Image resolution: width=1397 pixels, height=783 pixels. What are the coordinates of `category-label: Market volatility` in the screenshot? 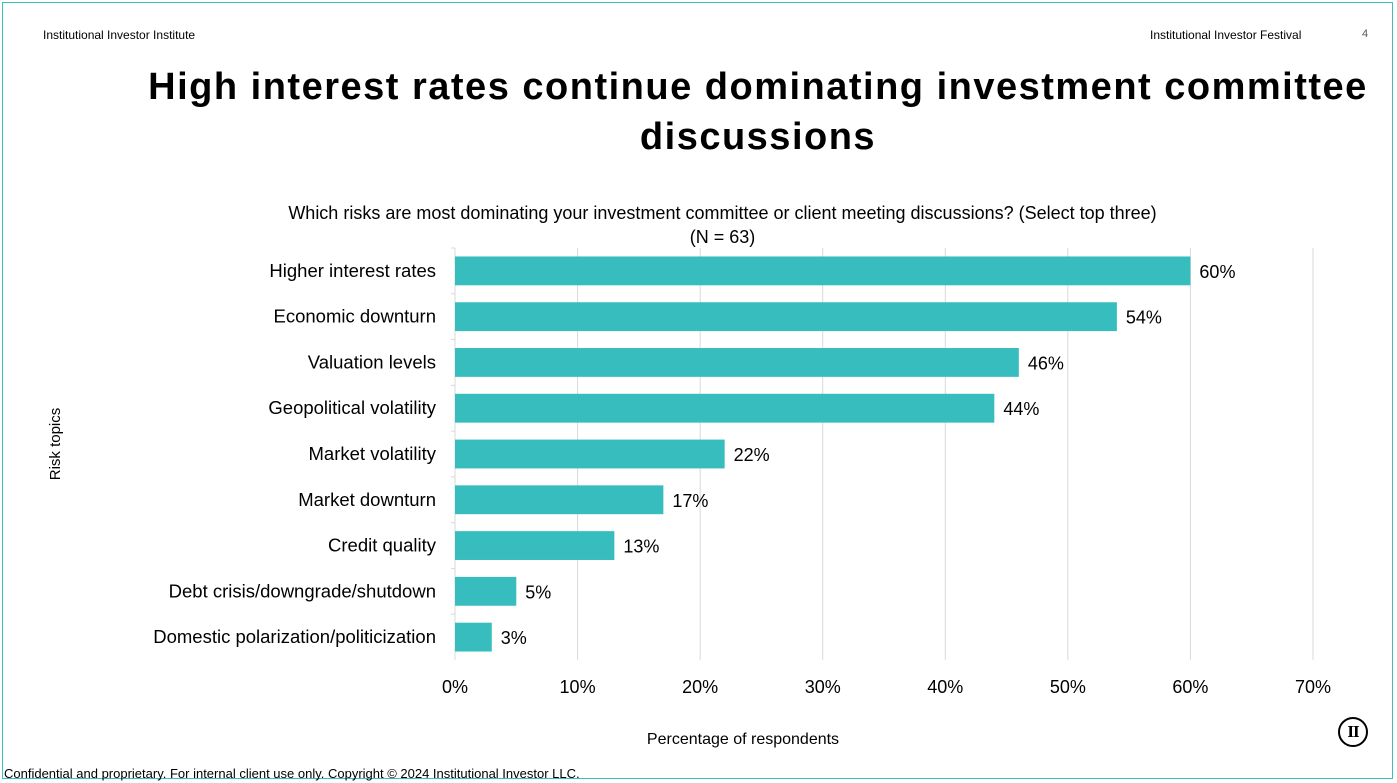 It's located at (373, 453).